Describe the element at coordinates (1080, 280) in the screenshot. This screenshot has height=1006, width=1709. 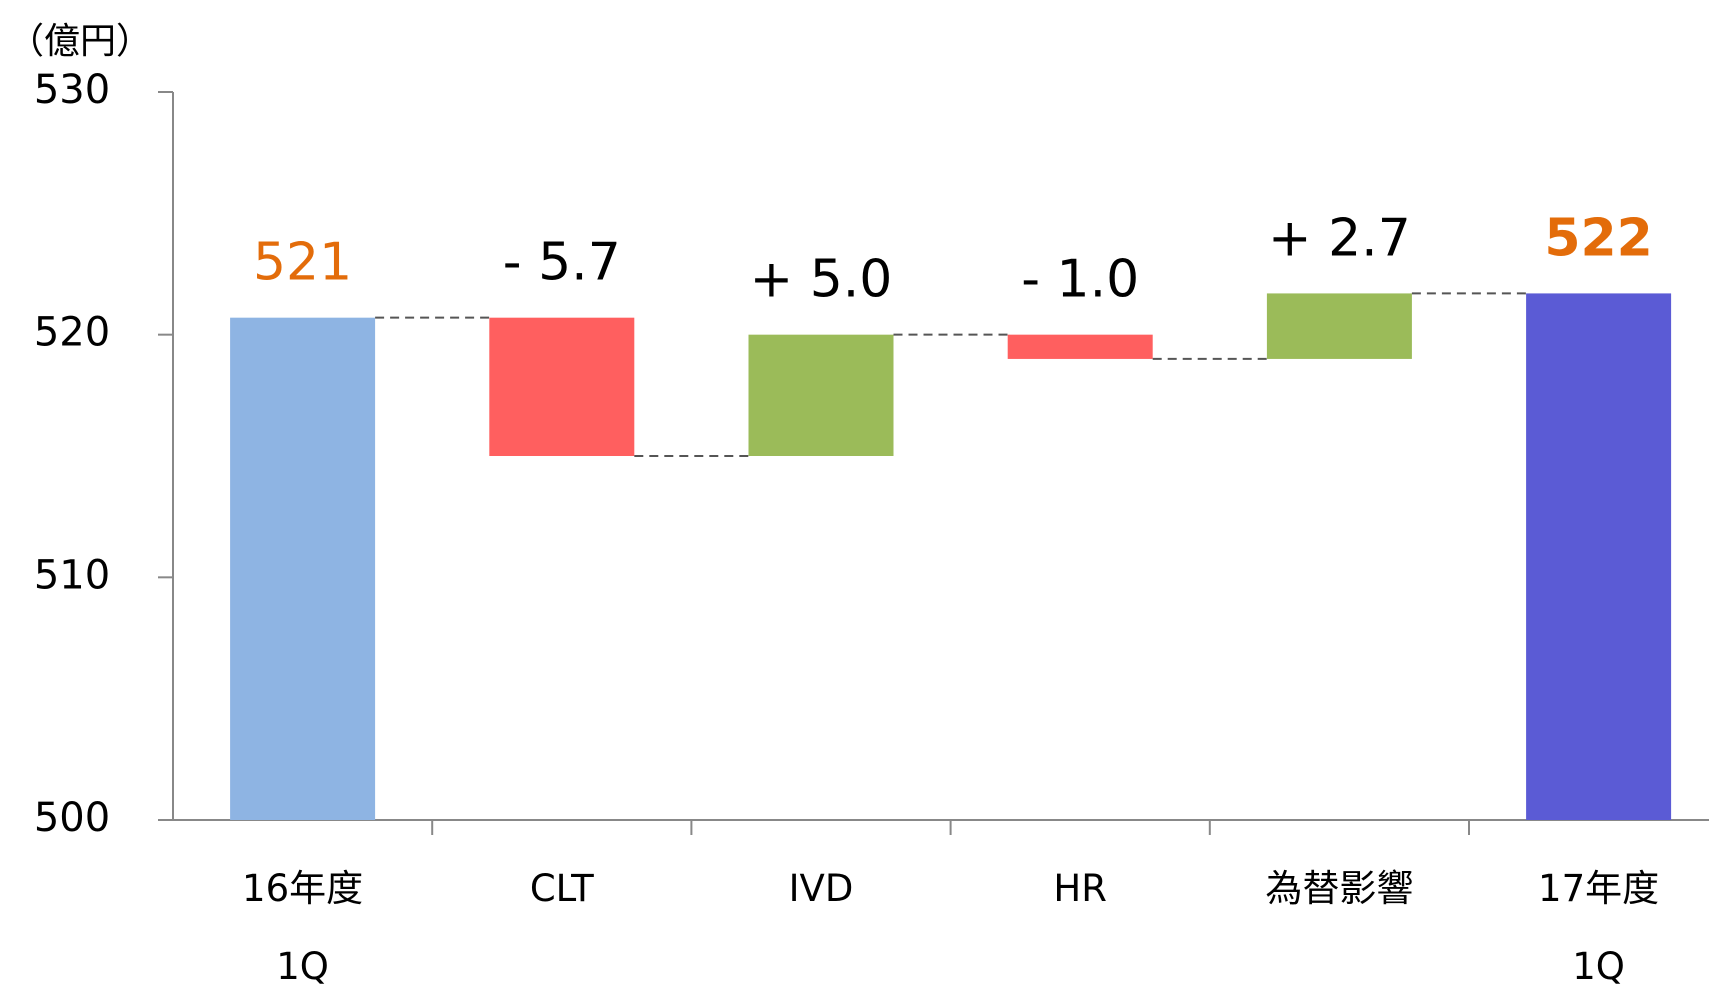
I see `value-label: - 1.0` at that location.